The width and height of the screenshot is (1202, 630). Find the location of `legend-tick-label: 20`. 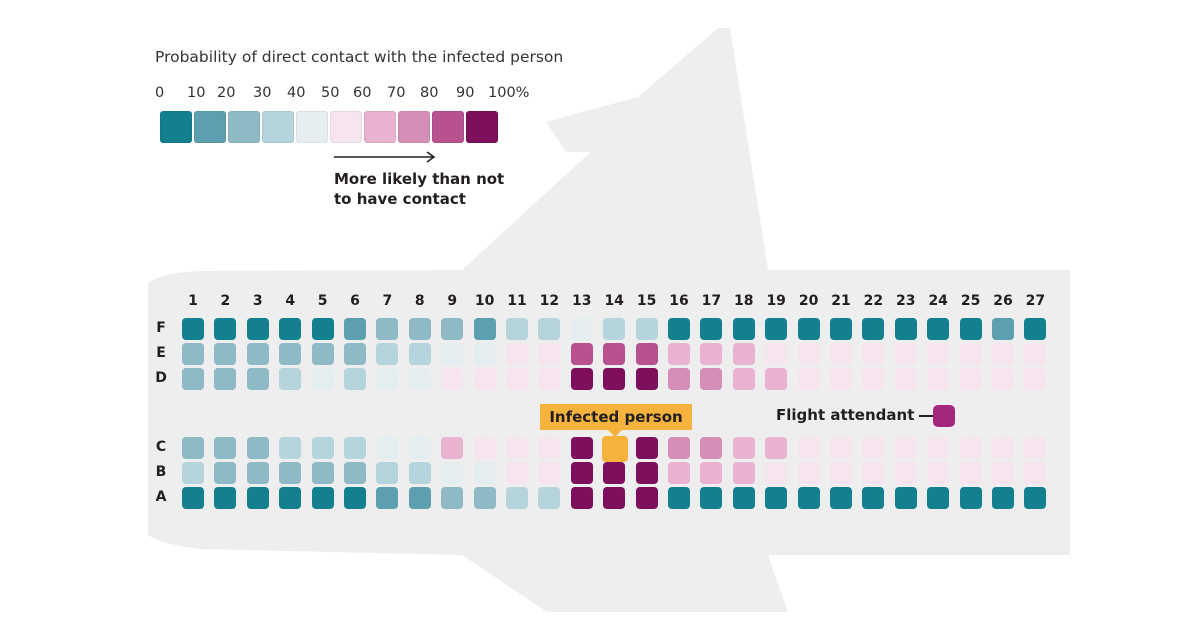

legend-tick-label: 20 is located at coordinates (226, 93).